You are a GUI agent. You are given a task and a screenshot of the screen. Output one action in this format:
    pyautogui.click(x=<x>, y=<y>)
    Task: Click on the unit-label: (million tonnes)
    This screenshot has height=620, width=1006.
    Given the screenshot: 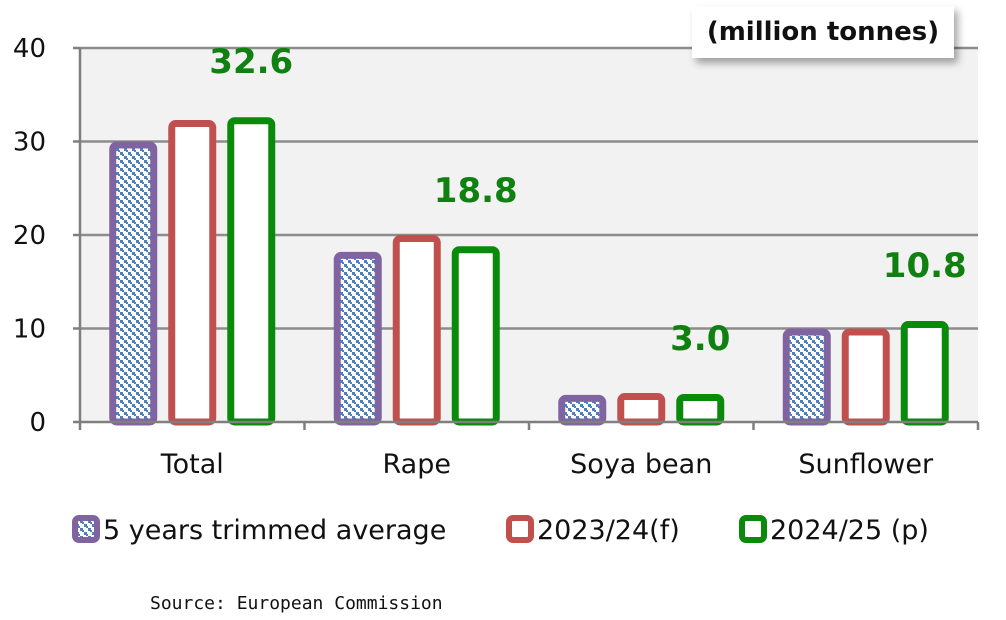 What is the action you would take?
    pyautogui.click(x=823, y=32)
    